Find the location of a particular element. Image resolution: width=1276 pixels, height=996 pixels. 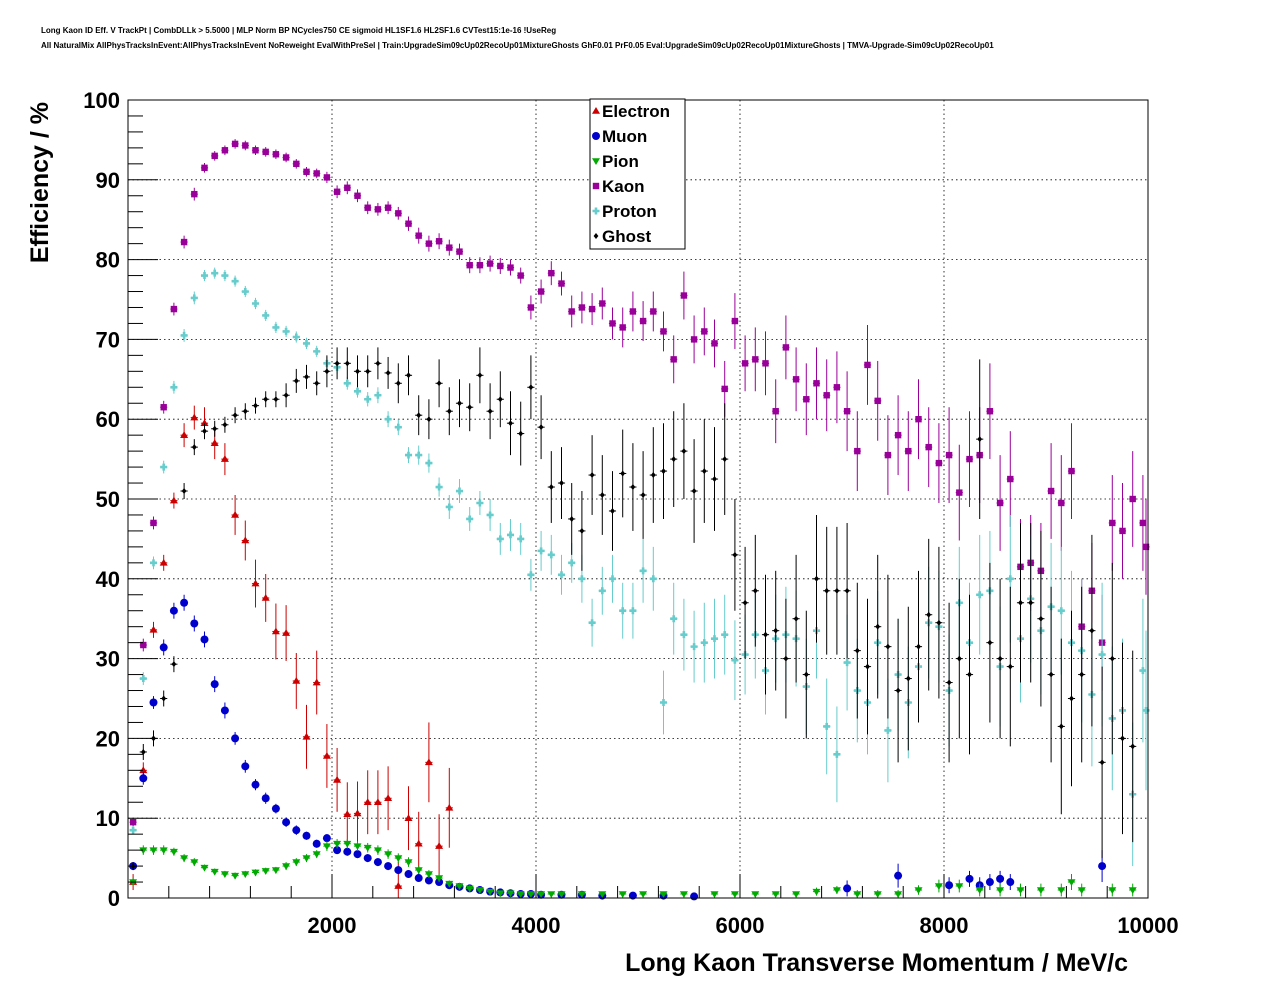

legend-box is located at coordinates (637, 174).